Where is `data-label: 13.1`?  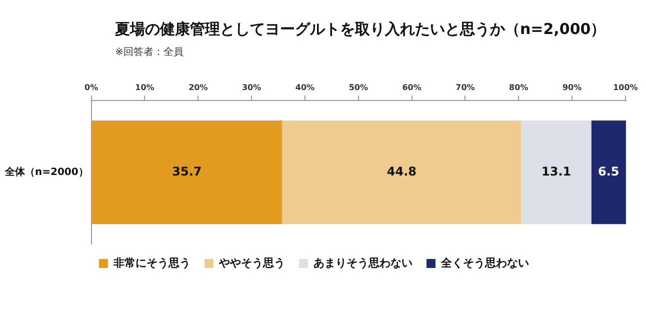 data-label: 13.1 is located at coordinates (556, 171).